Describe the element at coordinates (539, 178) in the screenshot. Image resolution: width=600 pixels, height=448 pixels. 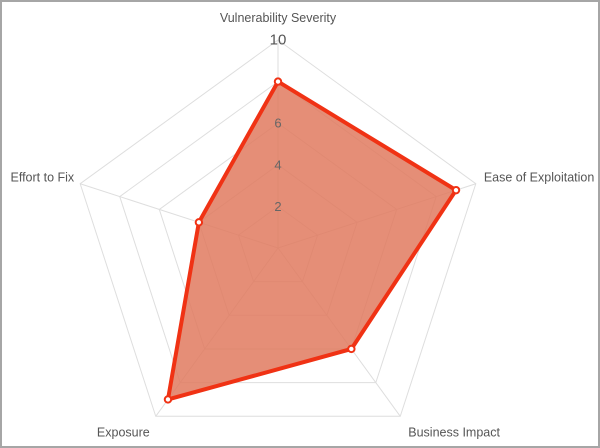
I see `axis-label-ease-of-exploitation: Ease of Exploitation` at that location.